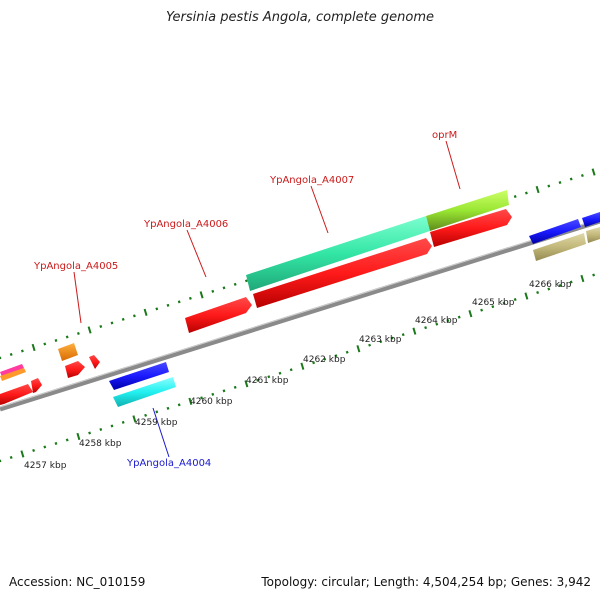  I want to click on gene-label-ypangola-a4006: YpAngola_A4006, so click(185, 224).